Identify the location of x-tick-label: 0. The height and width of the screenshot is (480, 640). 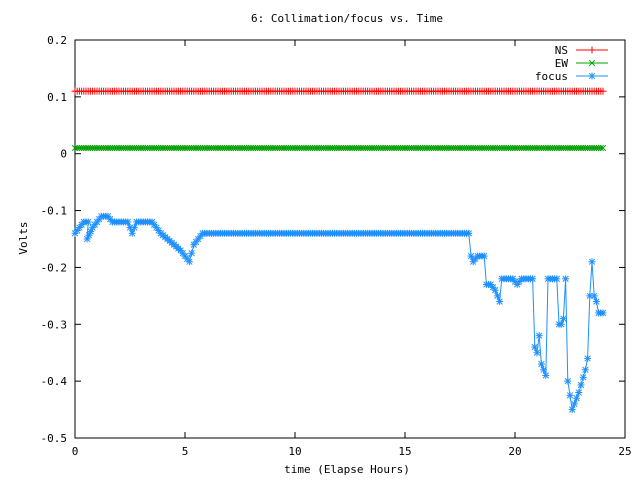
(75, 451).